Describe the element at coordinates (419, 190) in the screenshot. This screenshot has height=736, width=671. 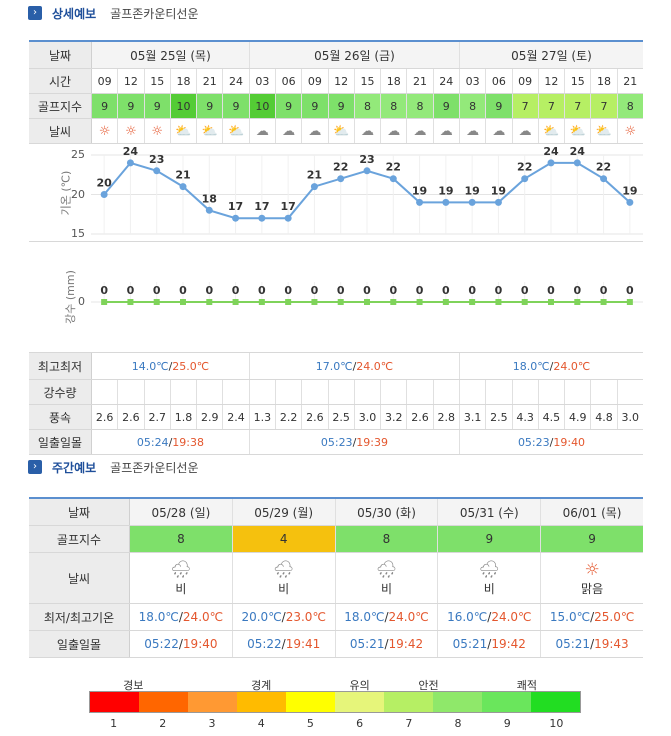
I see `data-label: 19` at that location.